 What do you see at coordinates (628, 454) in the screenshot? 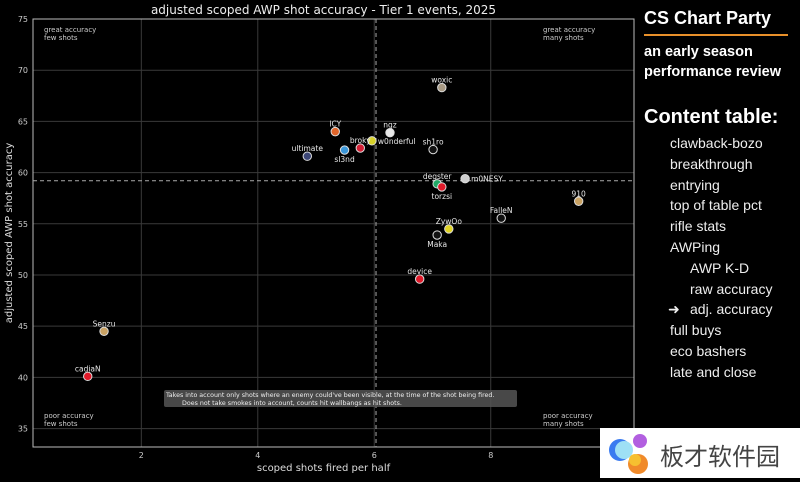
I see `watermark-logo-icon` at bounding box center [628, 454].